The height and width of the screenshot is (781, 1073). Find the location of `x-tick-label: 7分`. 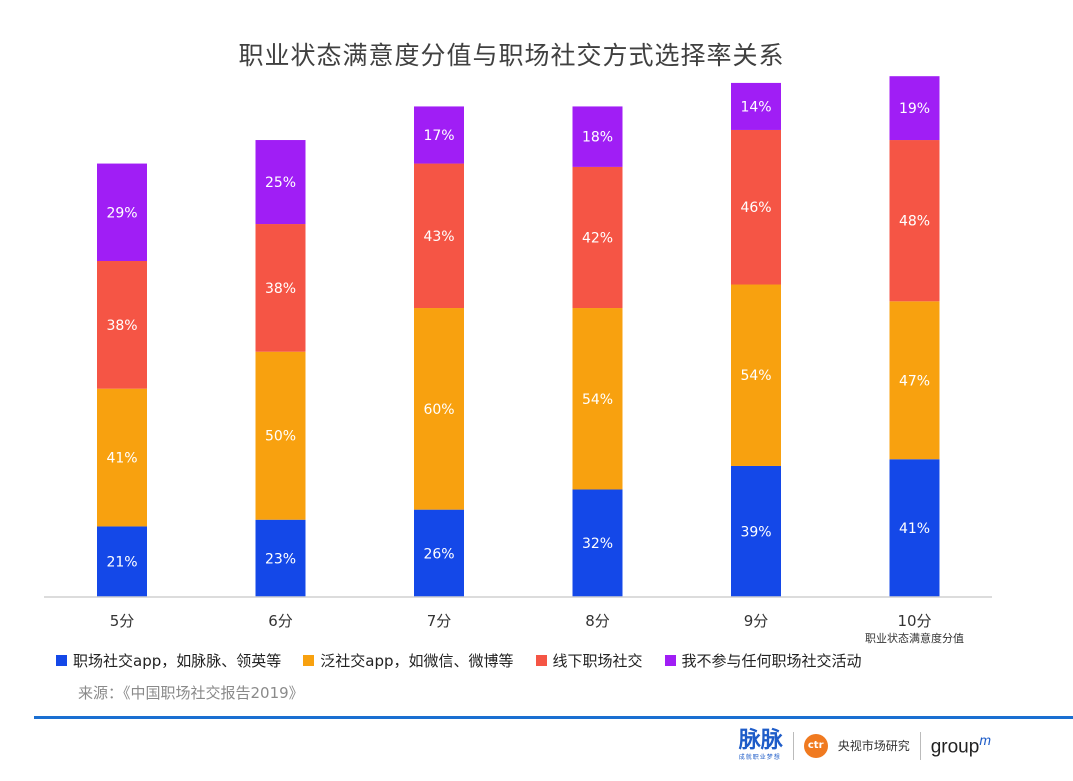

x-tick-label: 7分 is located at coordinates (439, 621).